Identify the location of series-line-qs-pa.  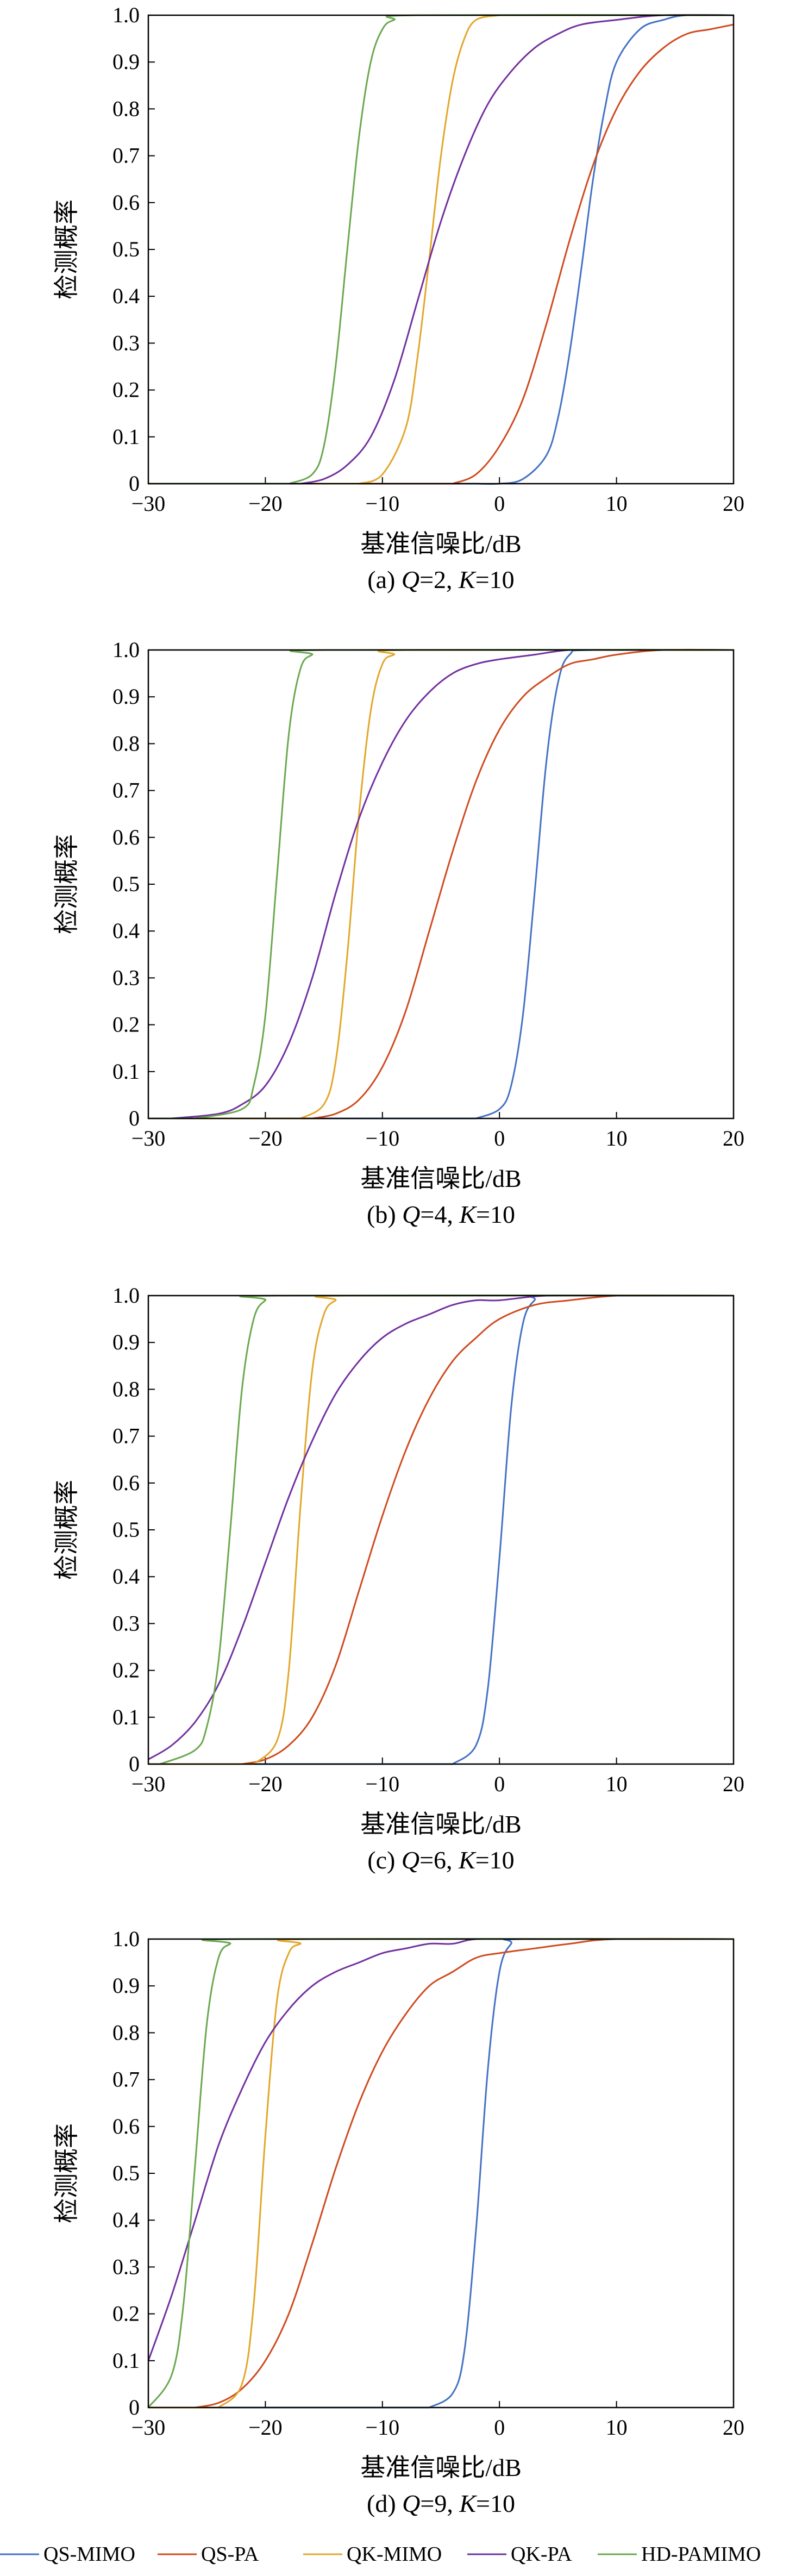
(441, 2173).